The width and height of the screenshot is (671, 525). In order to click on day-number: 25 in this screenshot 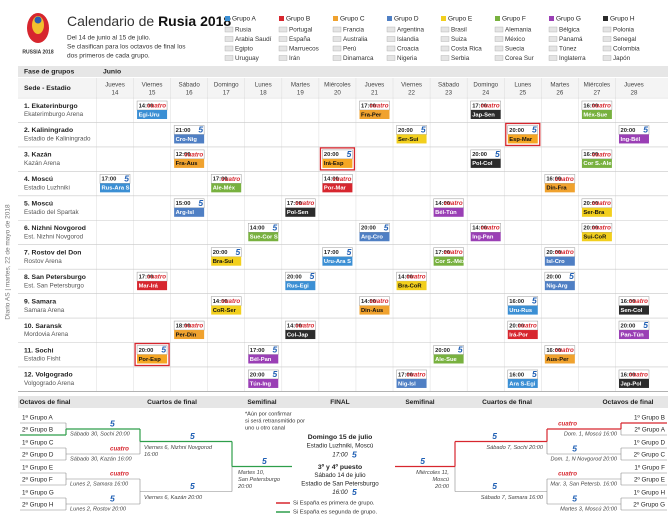, I will do `click(522, 93)`.